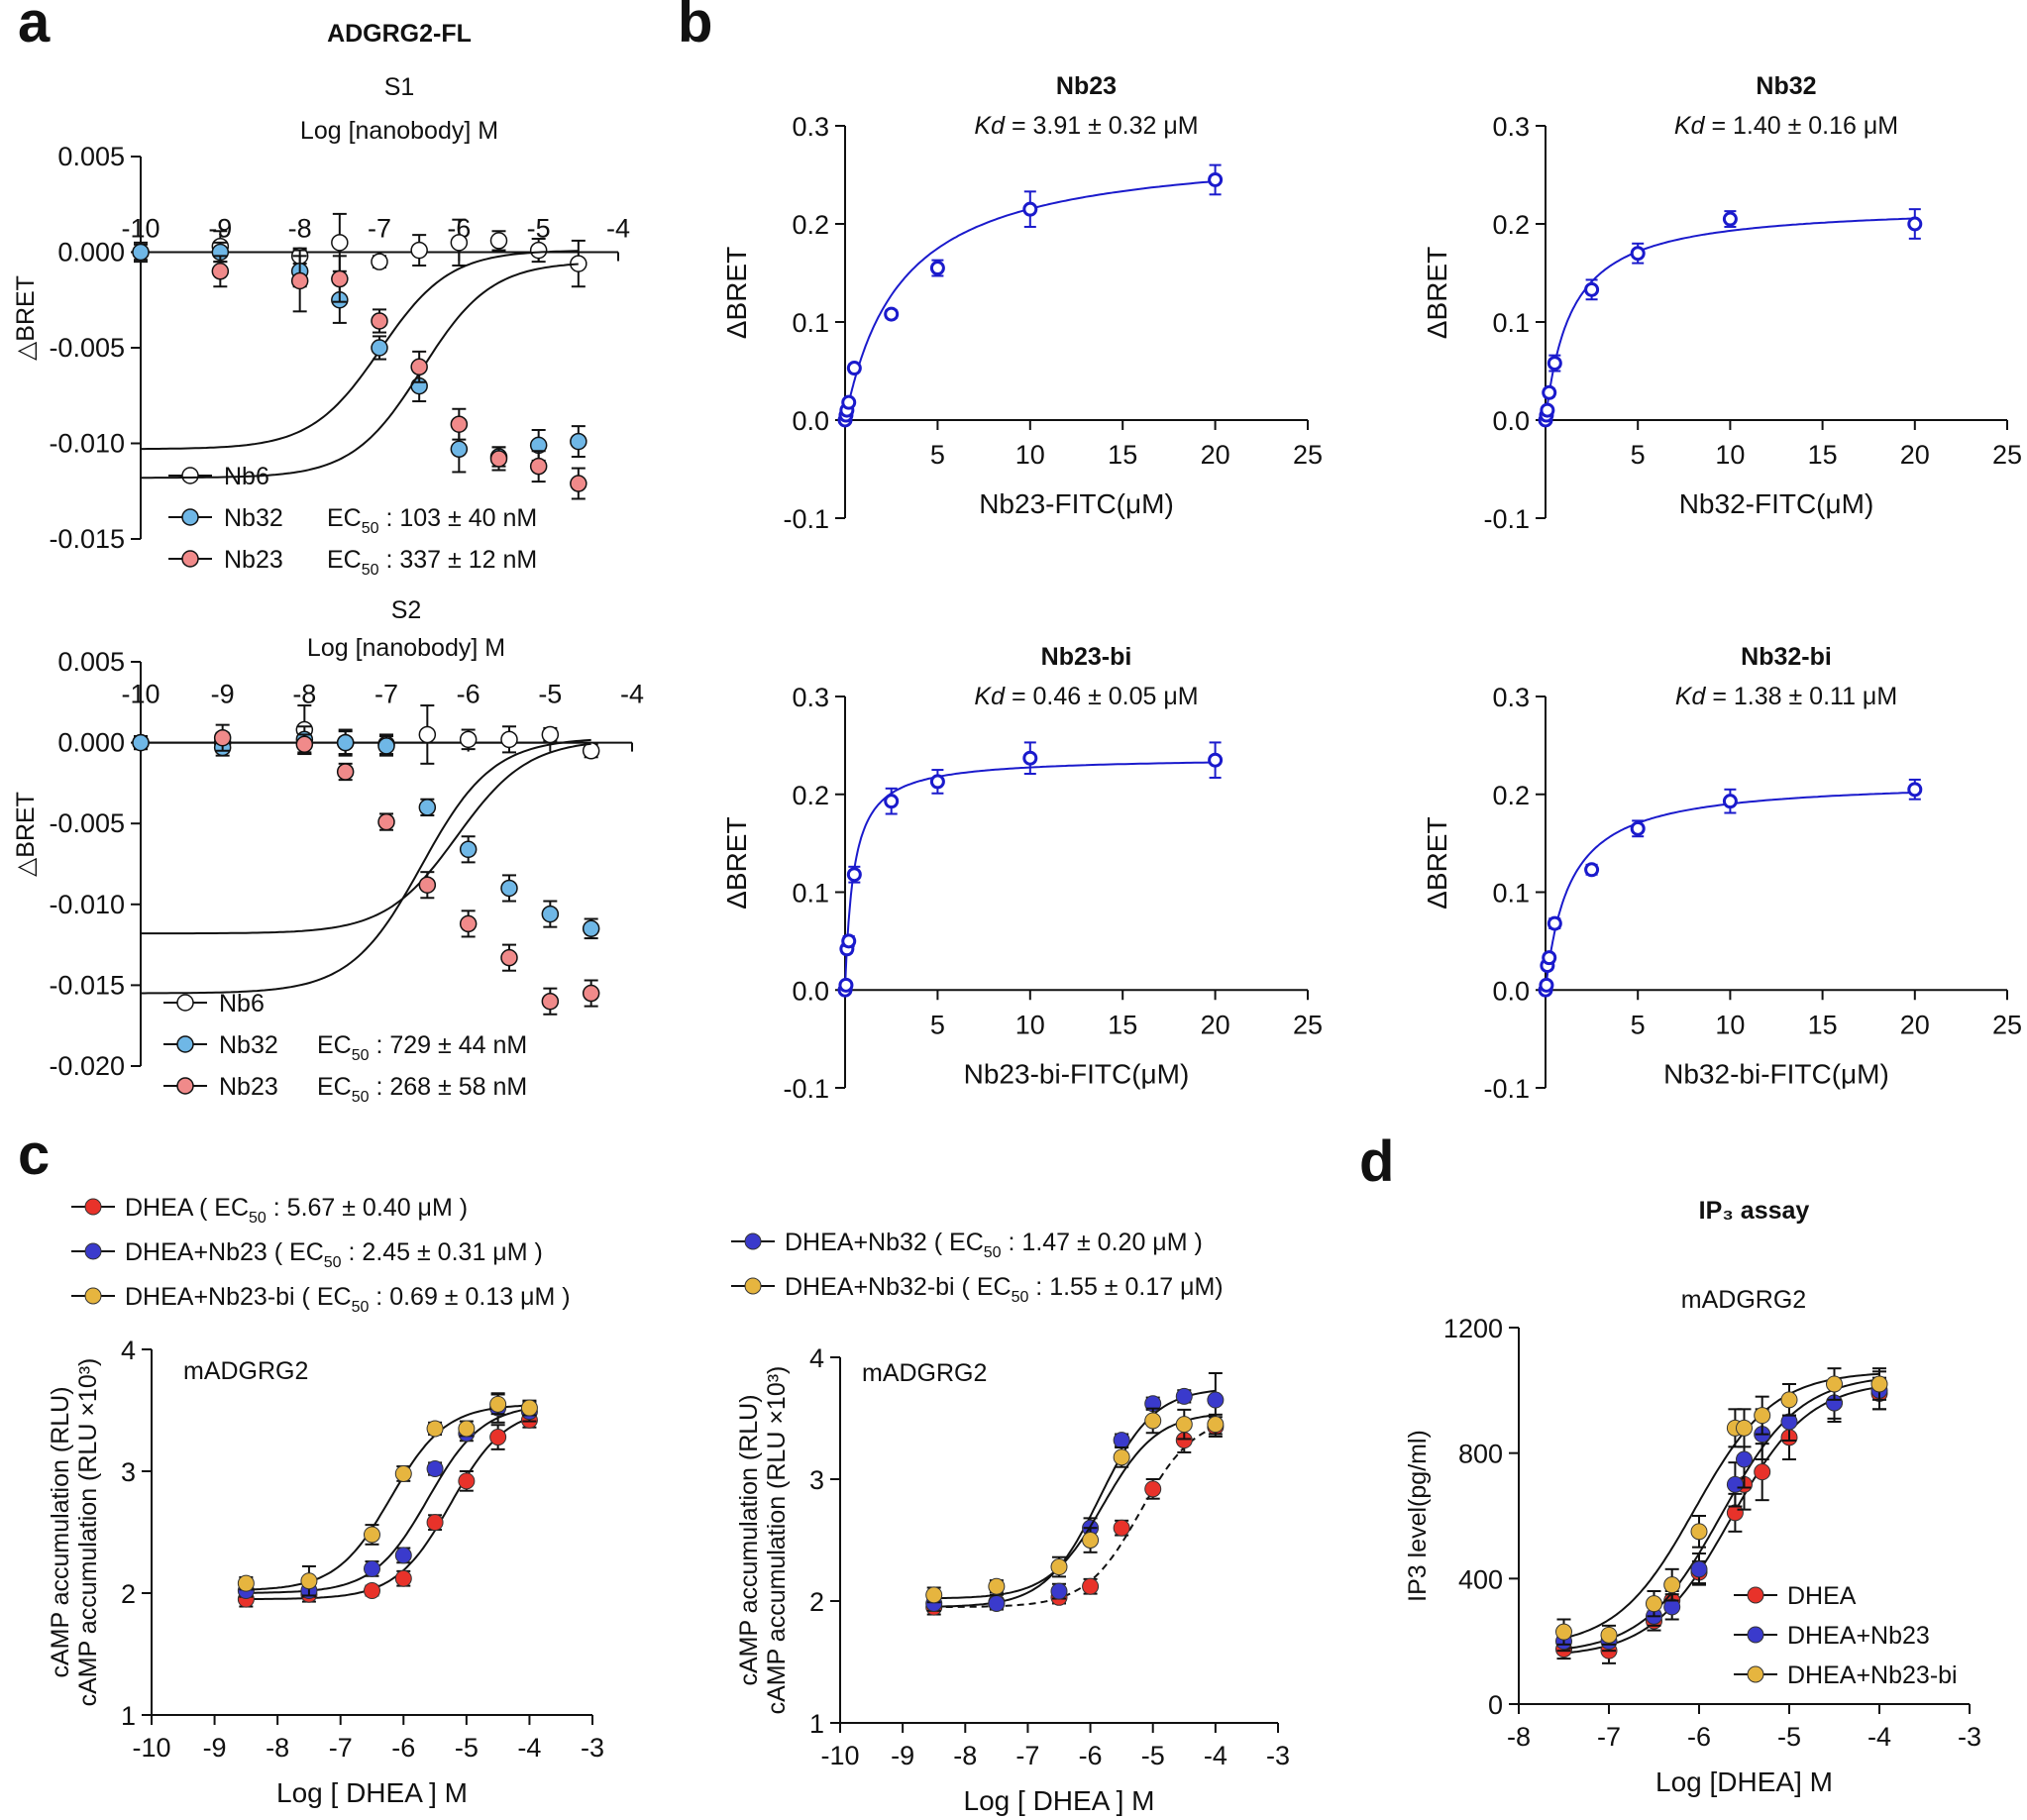 Image resolution: width=2027 pixels, height=1820 pixels. What do you see at coordinates (1776, 503) in the screenshot?
I see `x-axis-label: Nb32-FITC(μM)` at bounding box center [1776, 503].